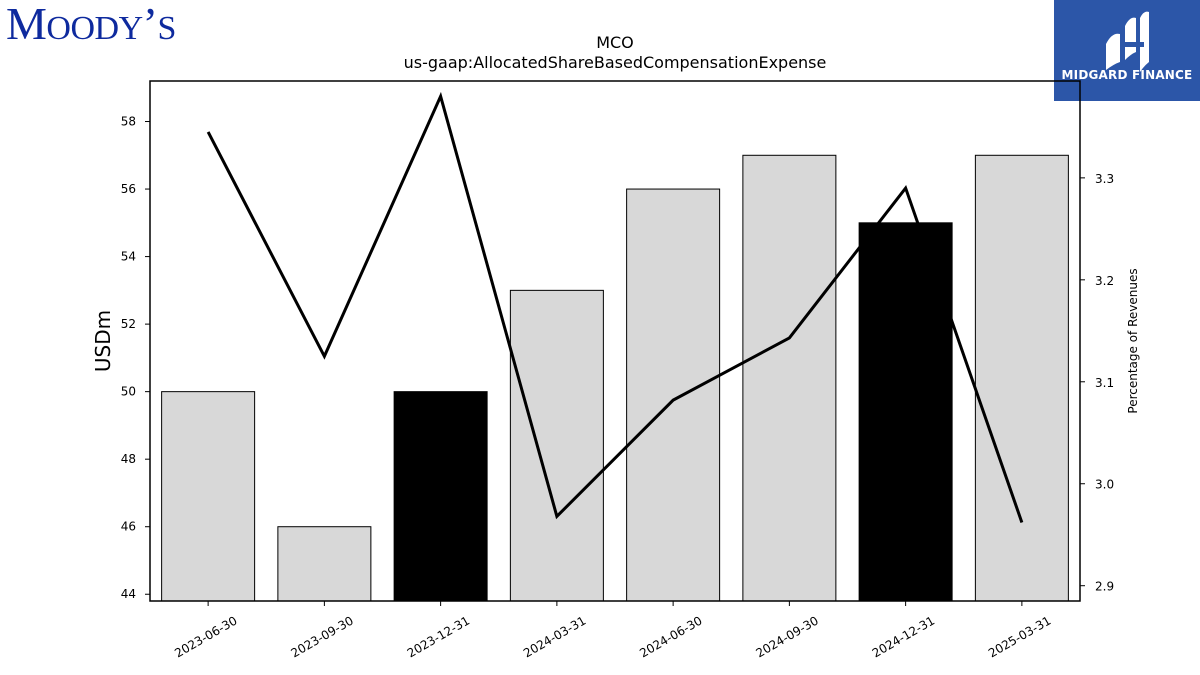 The width and height of the screenshot is (1200, 675). Describe the element at coordinates (786, 636) in the screenshot. I see `x-tick-label: 2024-09-30` at that location.